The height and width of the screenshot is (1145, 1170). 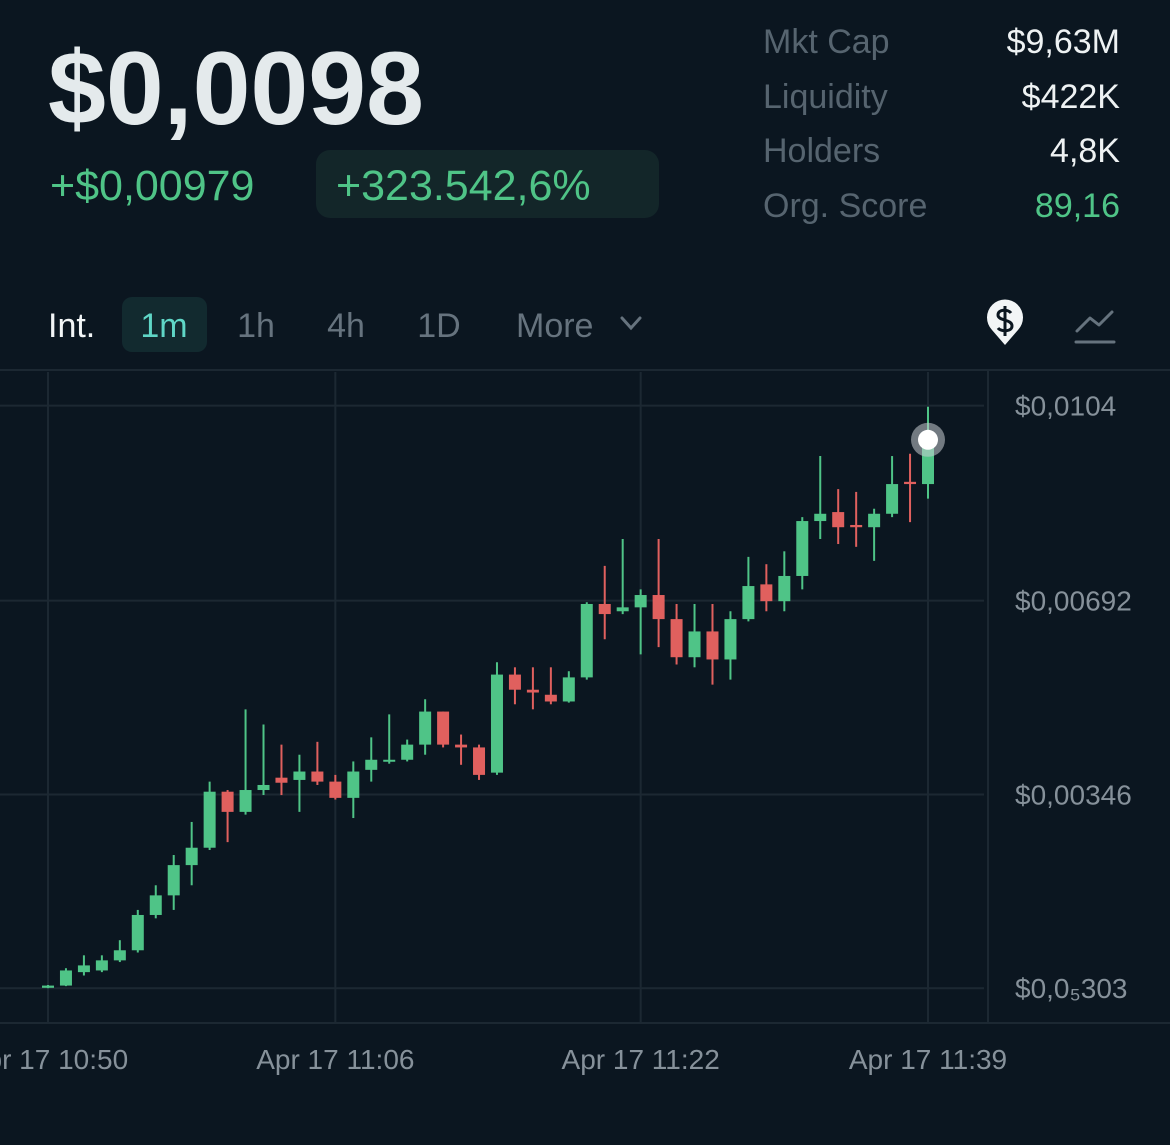 I want to click on line-chart-icon, so click(x=1095, y=327).